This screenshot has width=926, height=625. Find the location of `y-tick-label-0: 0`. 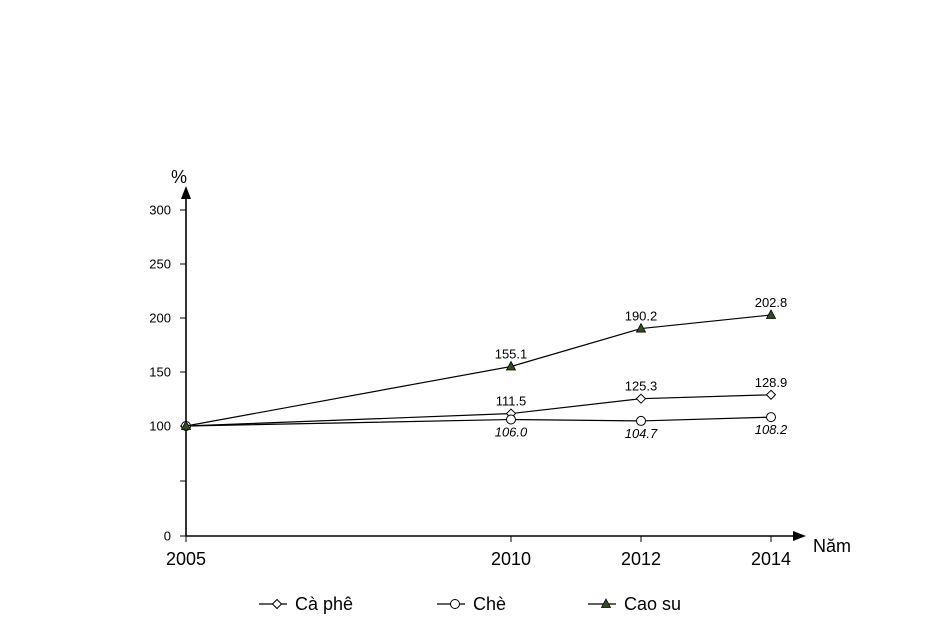

y-tick-label-0: 0 is located at coordinates (167, 536).